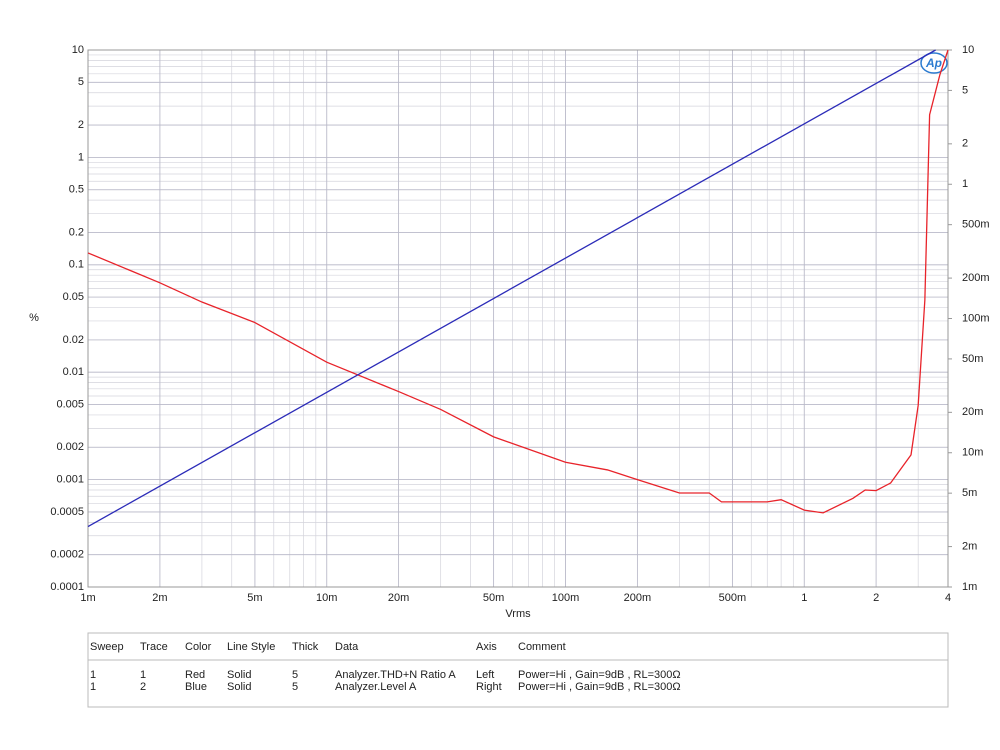  I want to click on x-tick-label: 2m, so click(159, 598).